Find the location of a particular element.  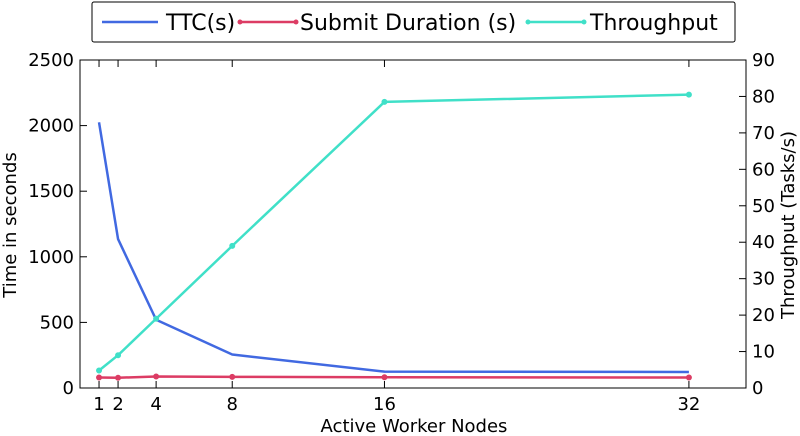

y-right-tick-label: 80 is located at coordinates (763, 96).